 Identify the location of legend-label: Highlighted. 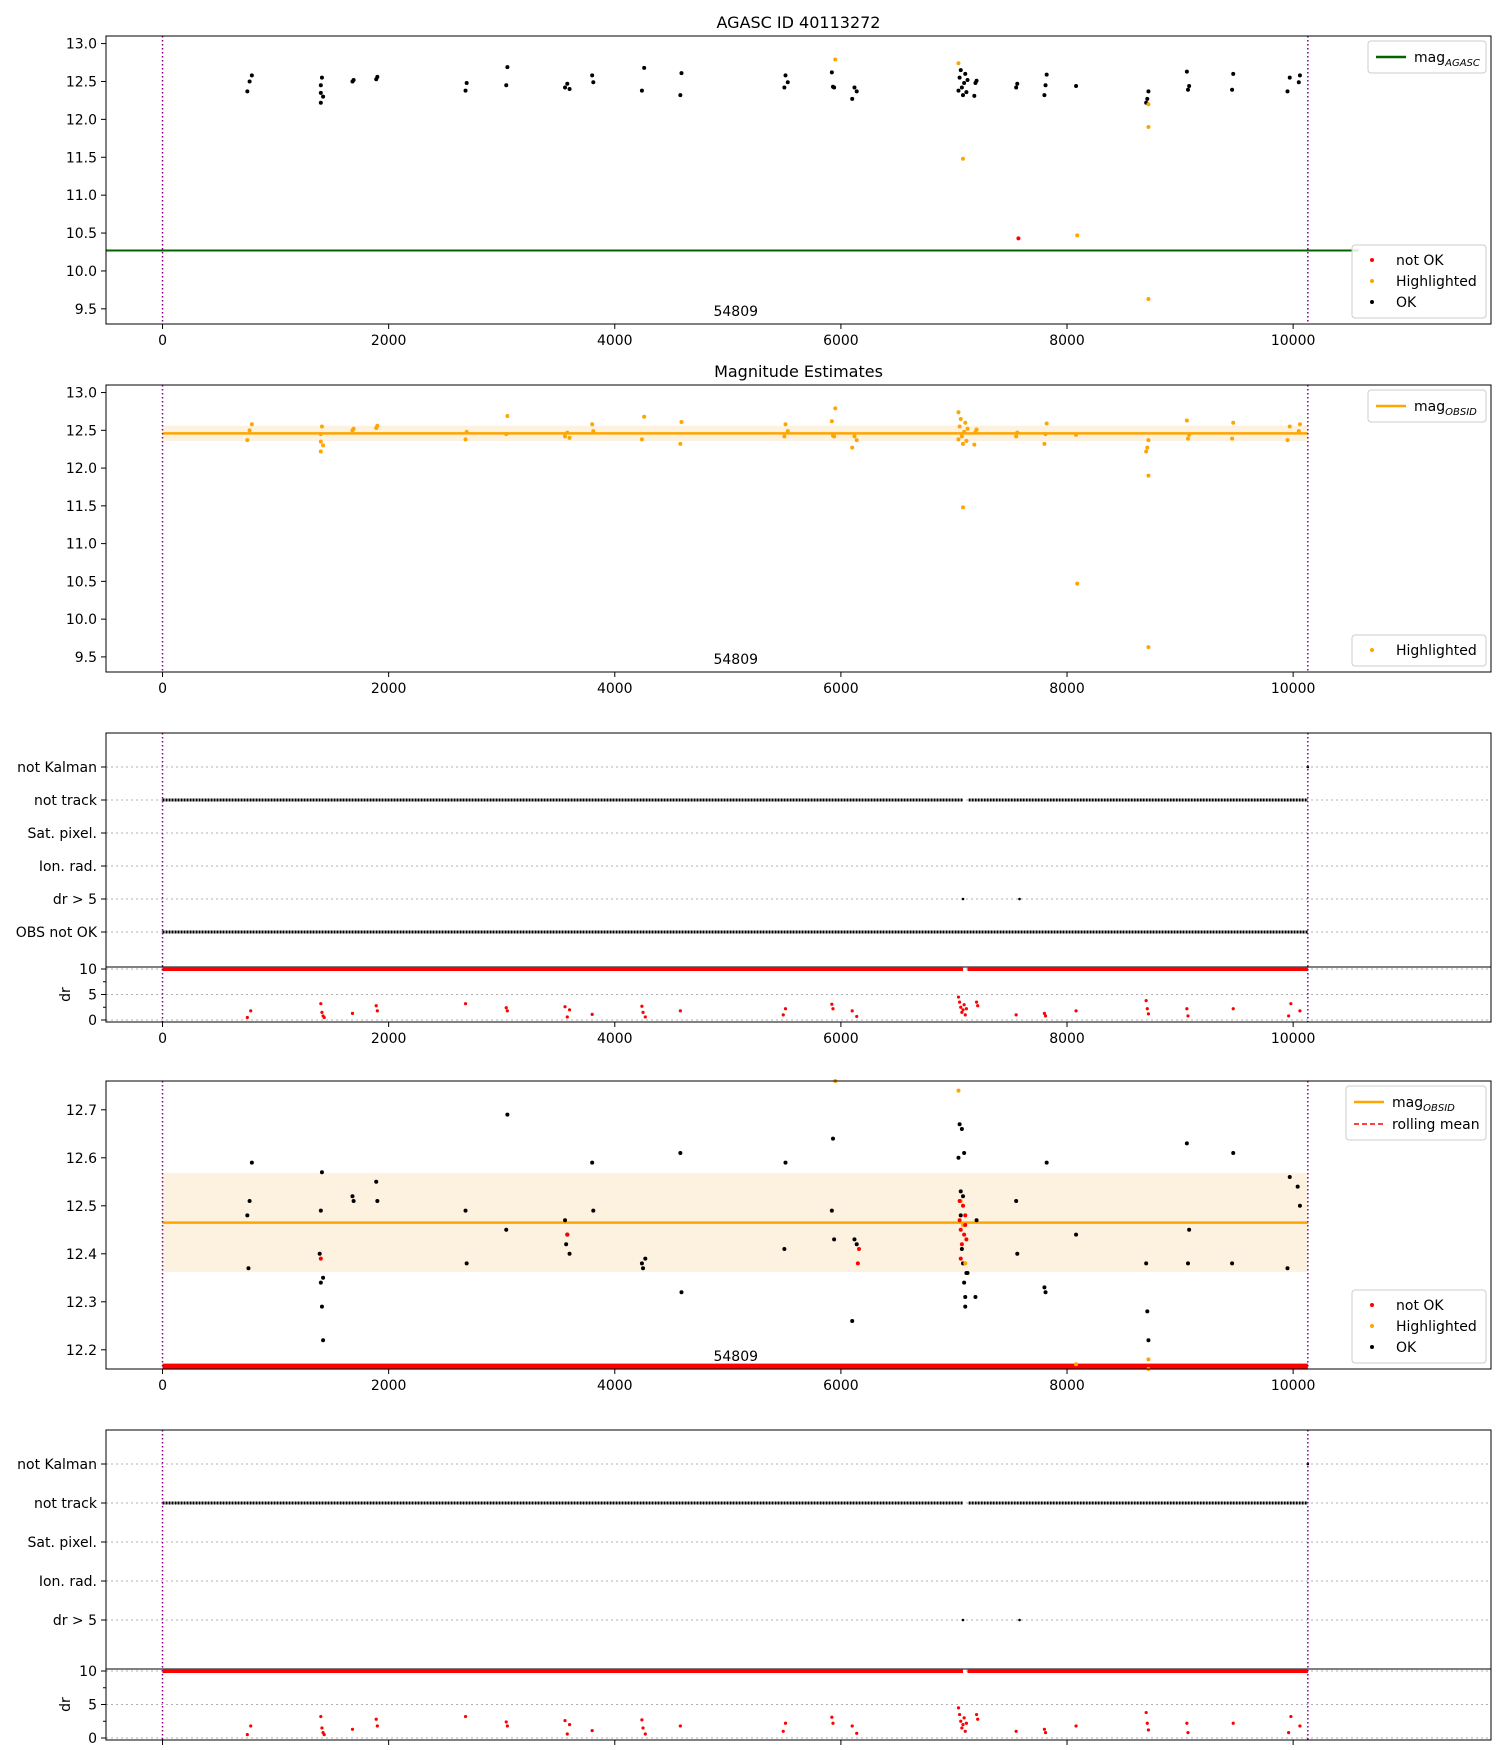
(1436, 651).